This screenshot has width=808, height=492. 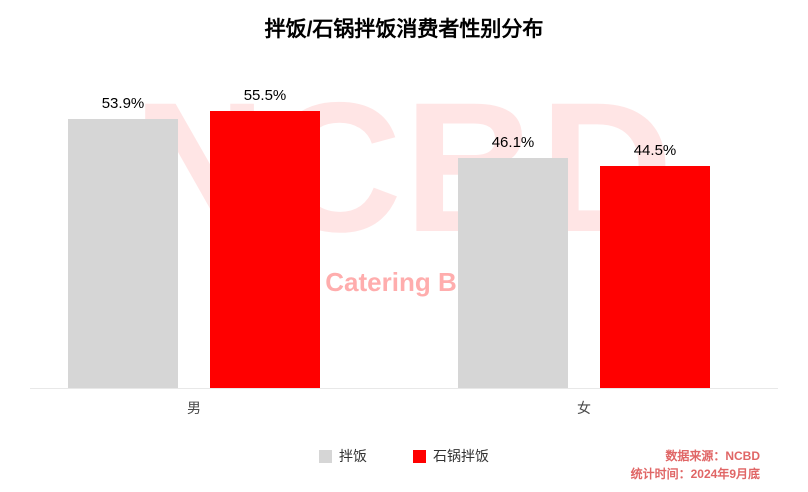 What do you see at coordinates (404, 456) in the screenshot?
I see `legend: 拌饭 石锅拌饭` at bounding box center [404, 456].